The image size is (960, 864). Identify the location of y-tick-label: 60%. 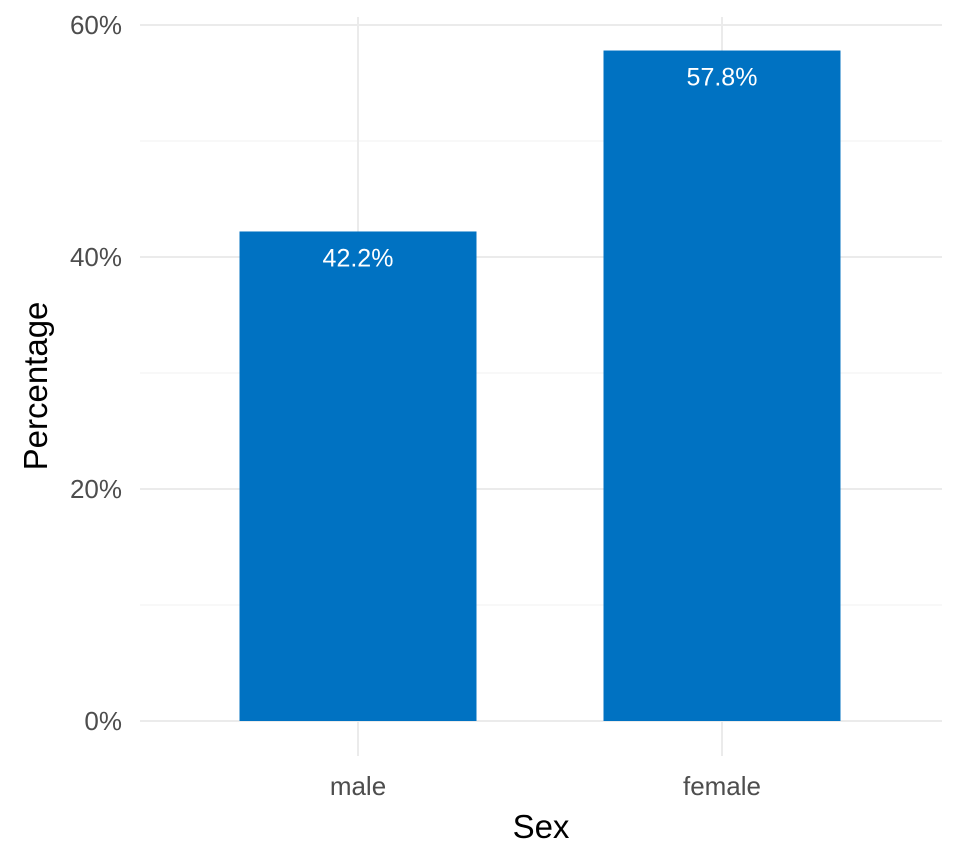
(96, 25).